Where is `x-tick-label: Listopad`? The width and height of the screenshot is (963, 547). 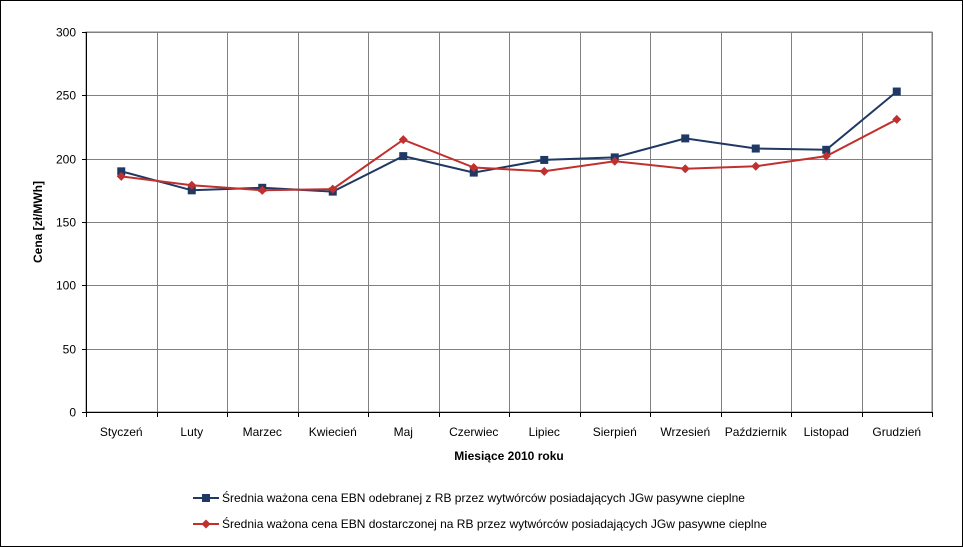 x-tick-label: Listopad is located at coordinates (826, 432).